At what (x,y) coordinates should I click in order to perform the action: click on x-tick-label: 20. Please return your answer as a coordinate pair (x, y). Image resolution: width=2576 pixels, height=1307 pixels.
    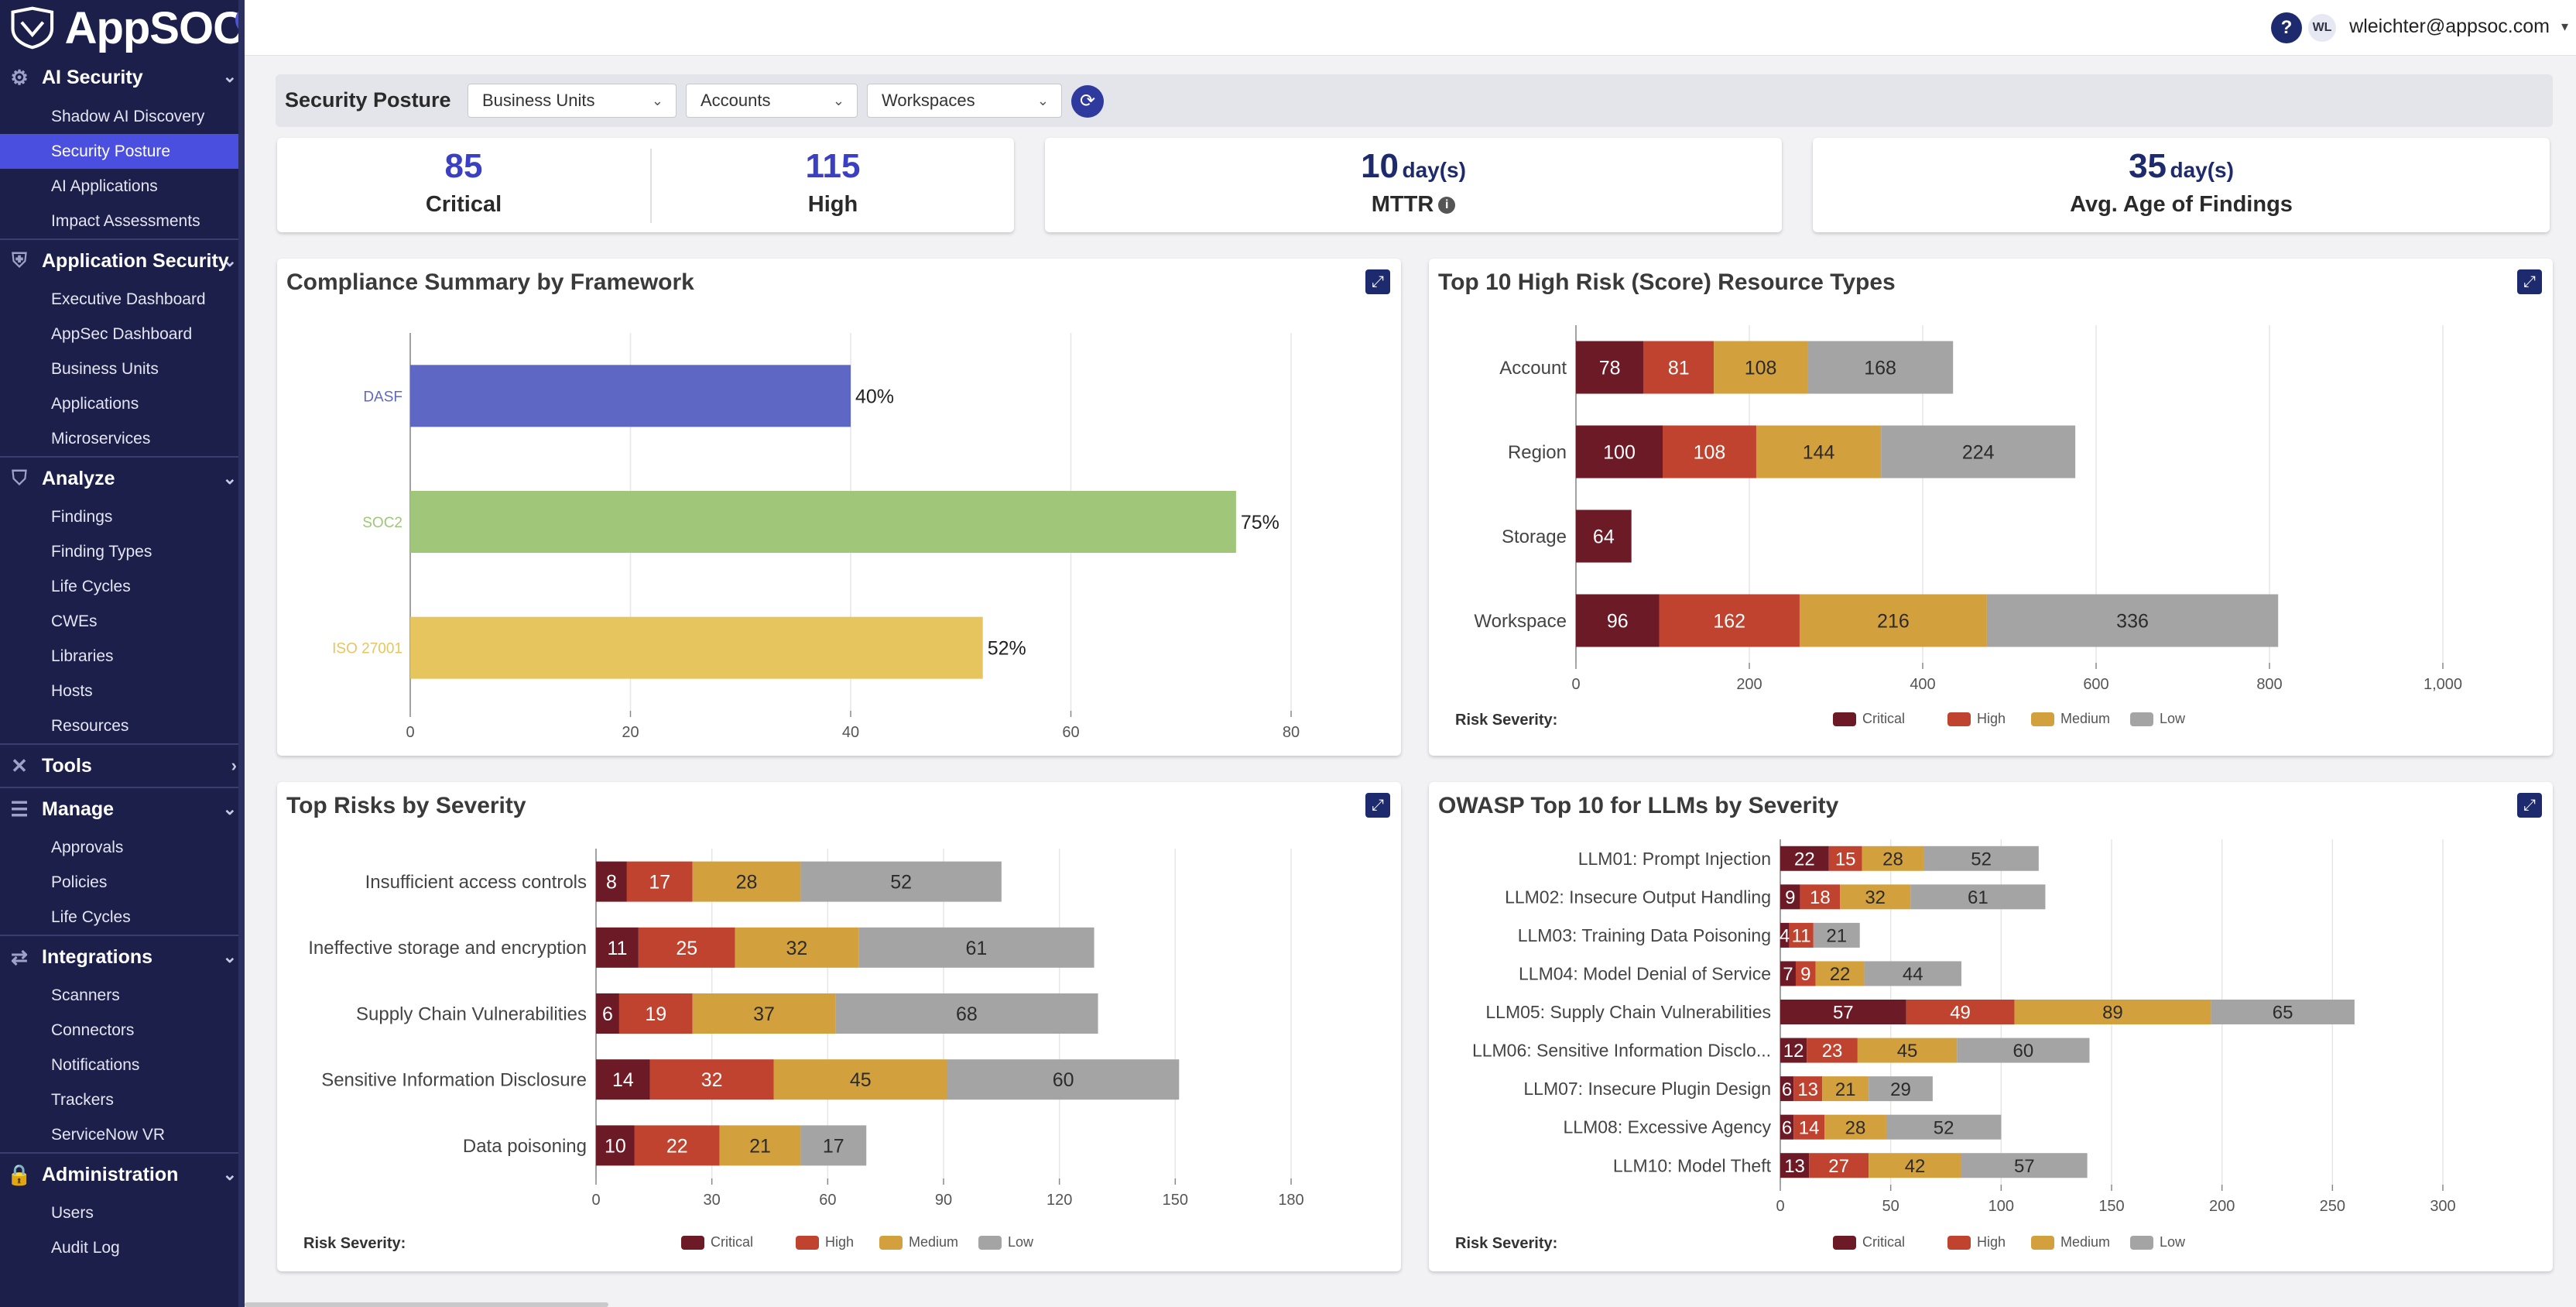
    Looking at the image, I should click on (630, 732).